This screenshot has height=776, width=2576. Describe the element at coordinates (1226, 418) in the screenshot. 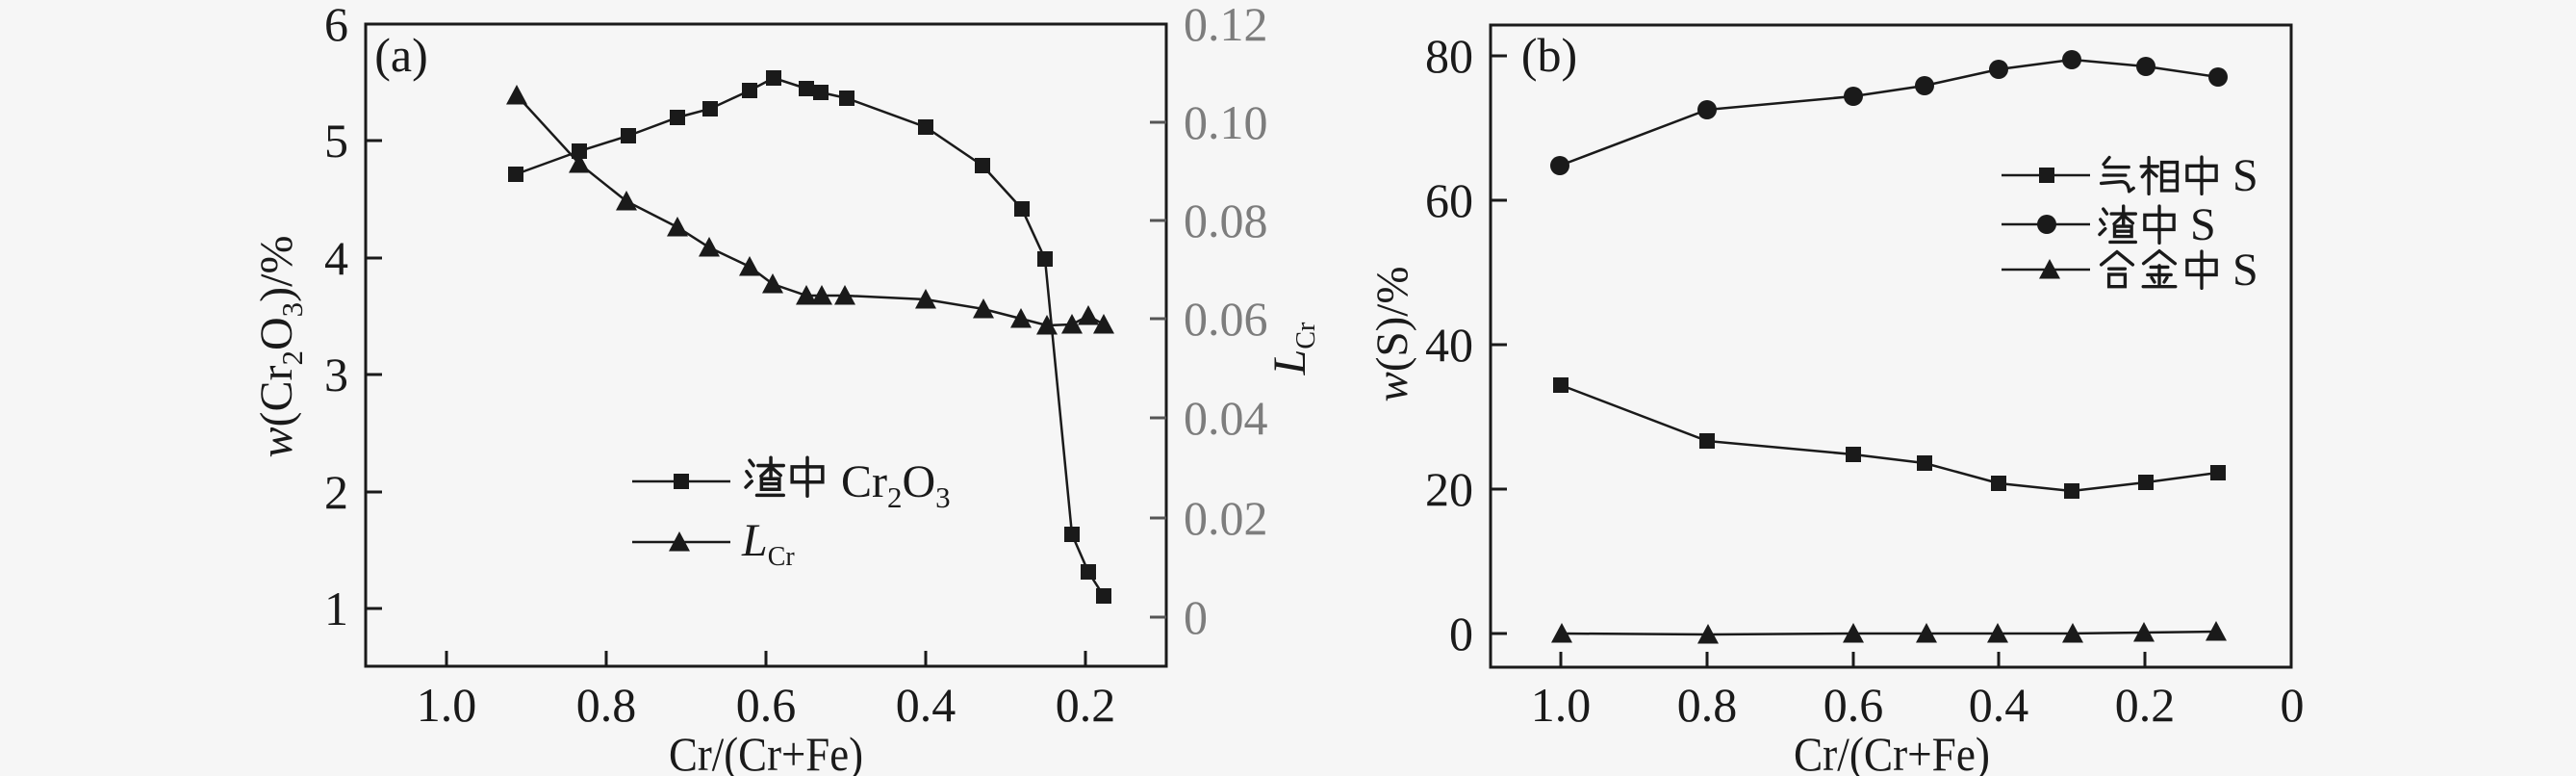

I see `svg-text: 0.04` at that location.